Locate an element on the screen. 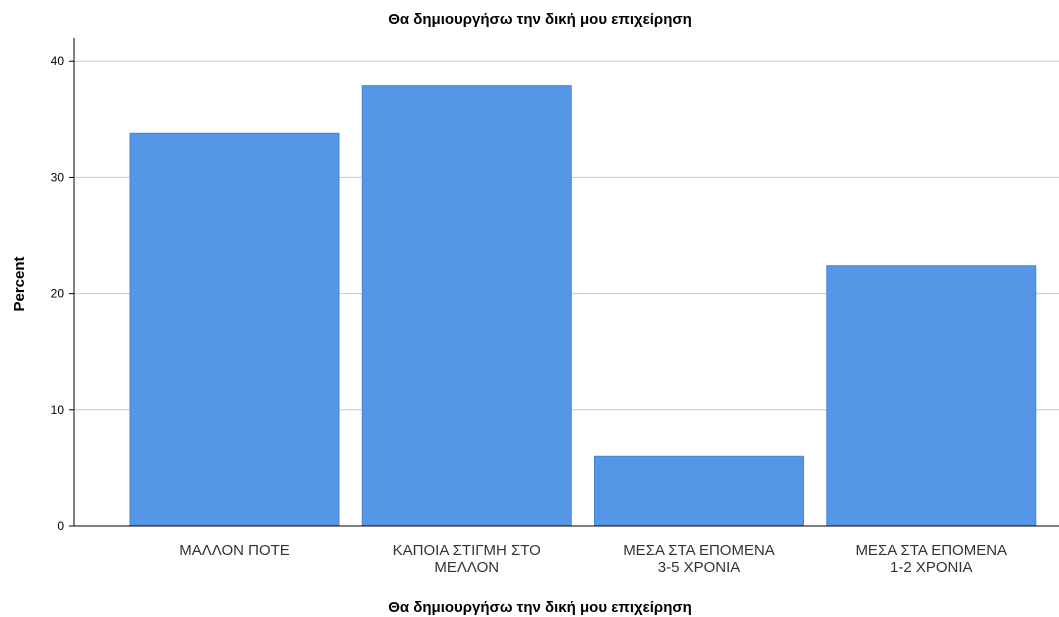 Image resolution: width=1059 pixels, height=617 pixels. x-category-line: 1-2 ΧΡΟΝΙΑ is located at coordinates (931, 567).